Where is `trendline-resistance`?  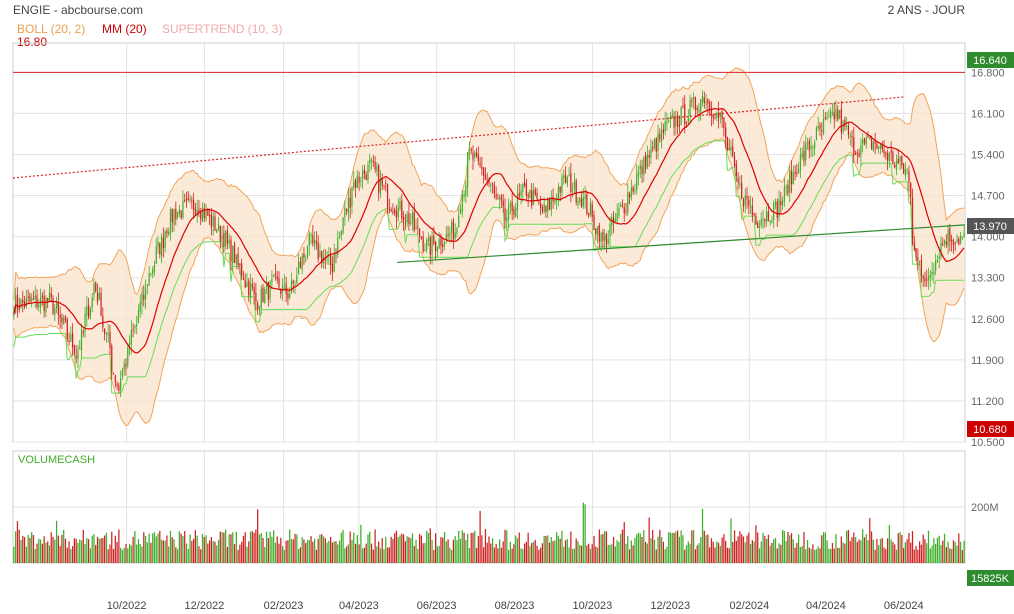 trendline-resistance is located at coordinates (458, 137).